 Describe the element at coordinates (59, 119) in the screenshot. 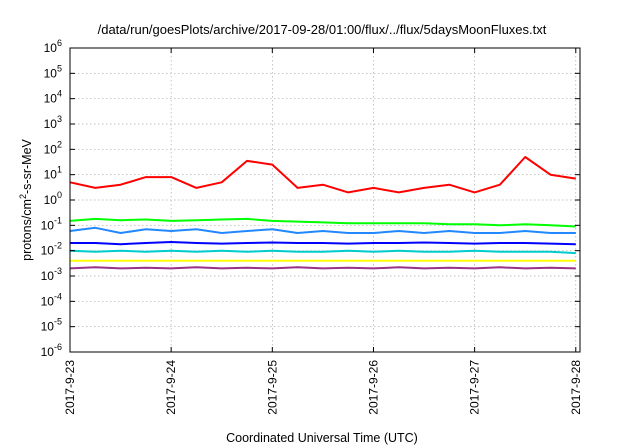

I see `y-tick-exponent: 3` at that location.